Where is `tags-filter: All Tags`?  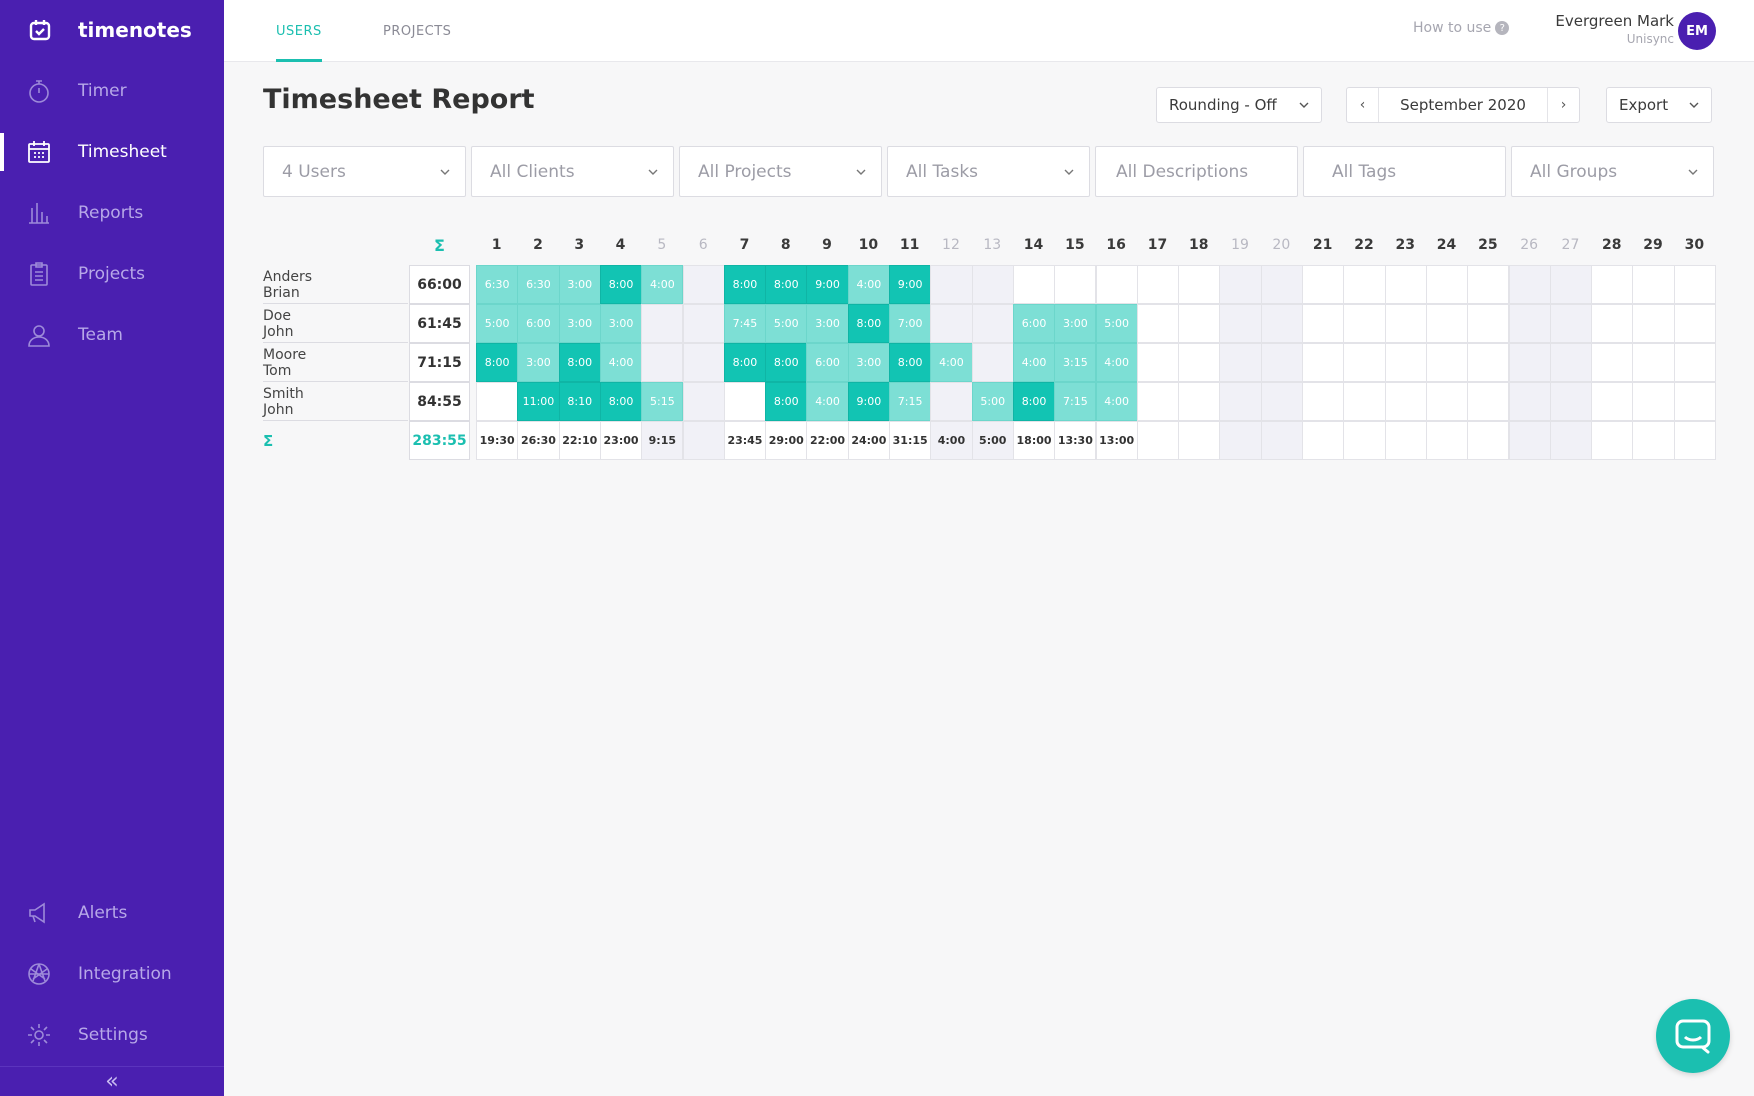 tags-filter: All Tags is located at coordinates (1404, 171).